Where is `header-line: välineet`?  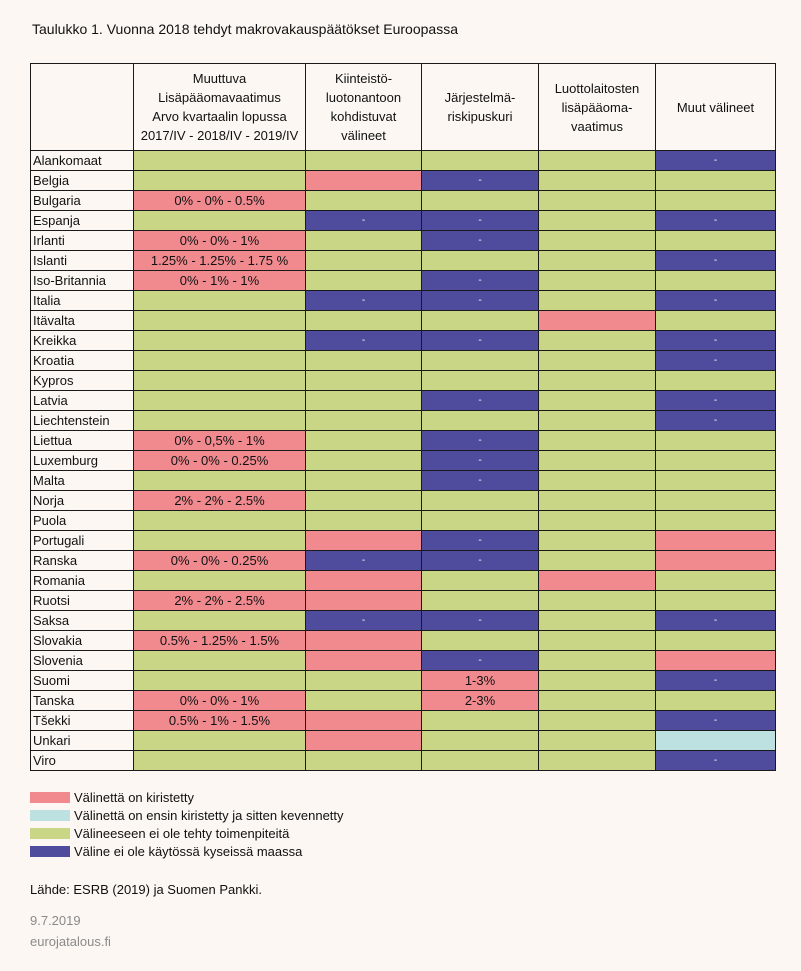
header-line: välineet is located at coordinates (363, 135).